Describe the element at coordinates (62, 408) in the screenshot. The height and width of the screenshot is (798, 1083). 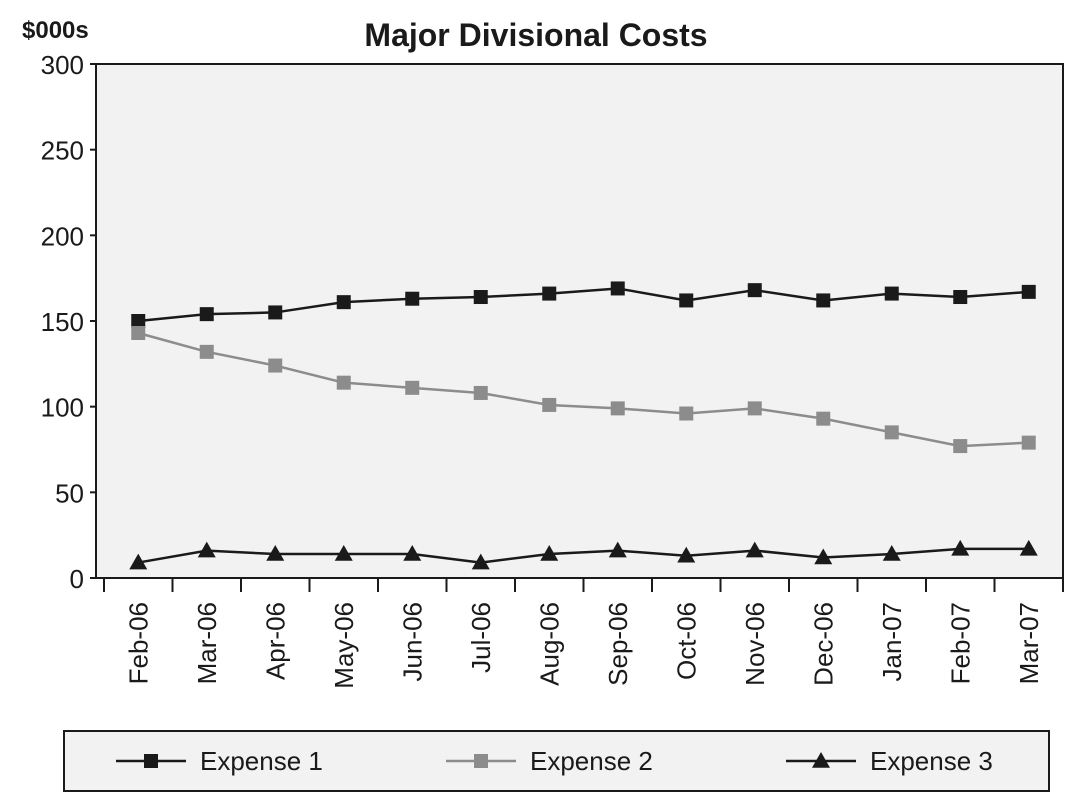
I see `y-tick-label: 100` at that location.